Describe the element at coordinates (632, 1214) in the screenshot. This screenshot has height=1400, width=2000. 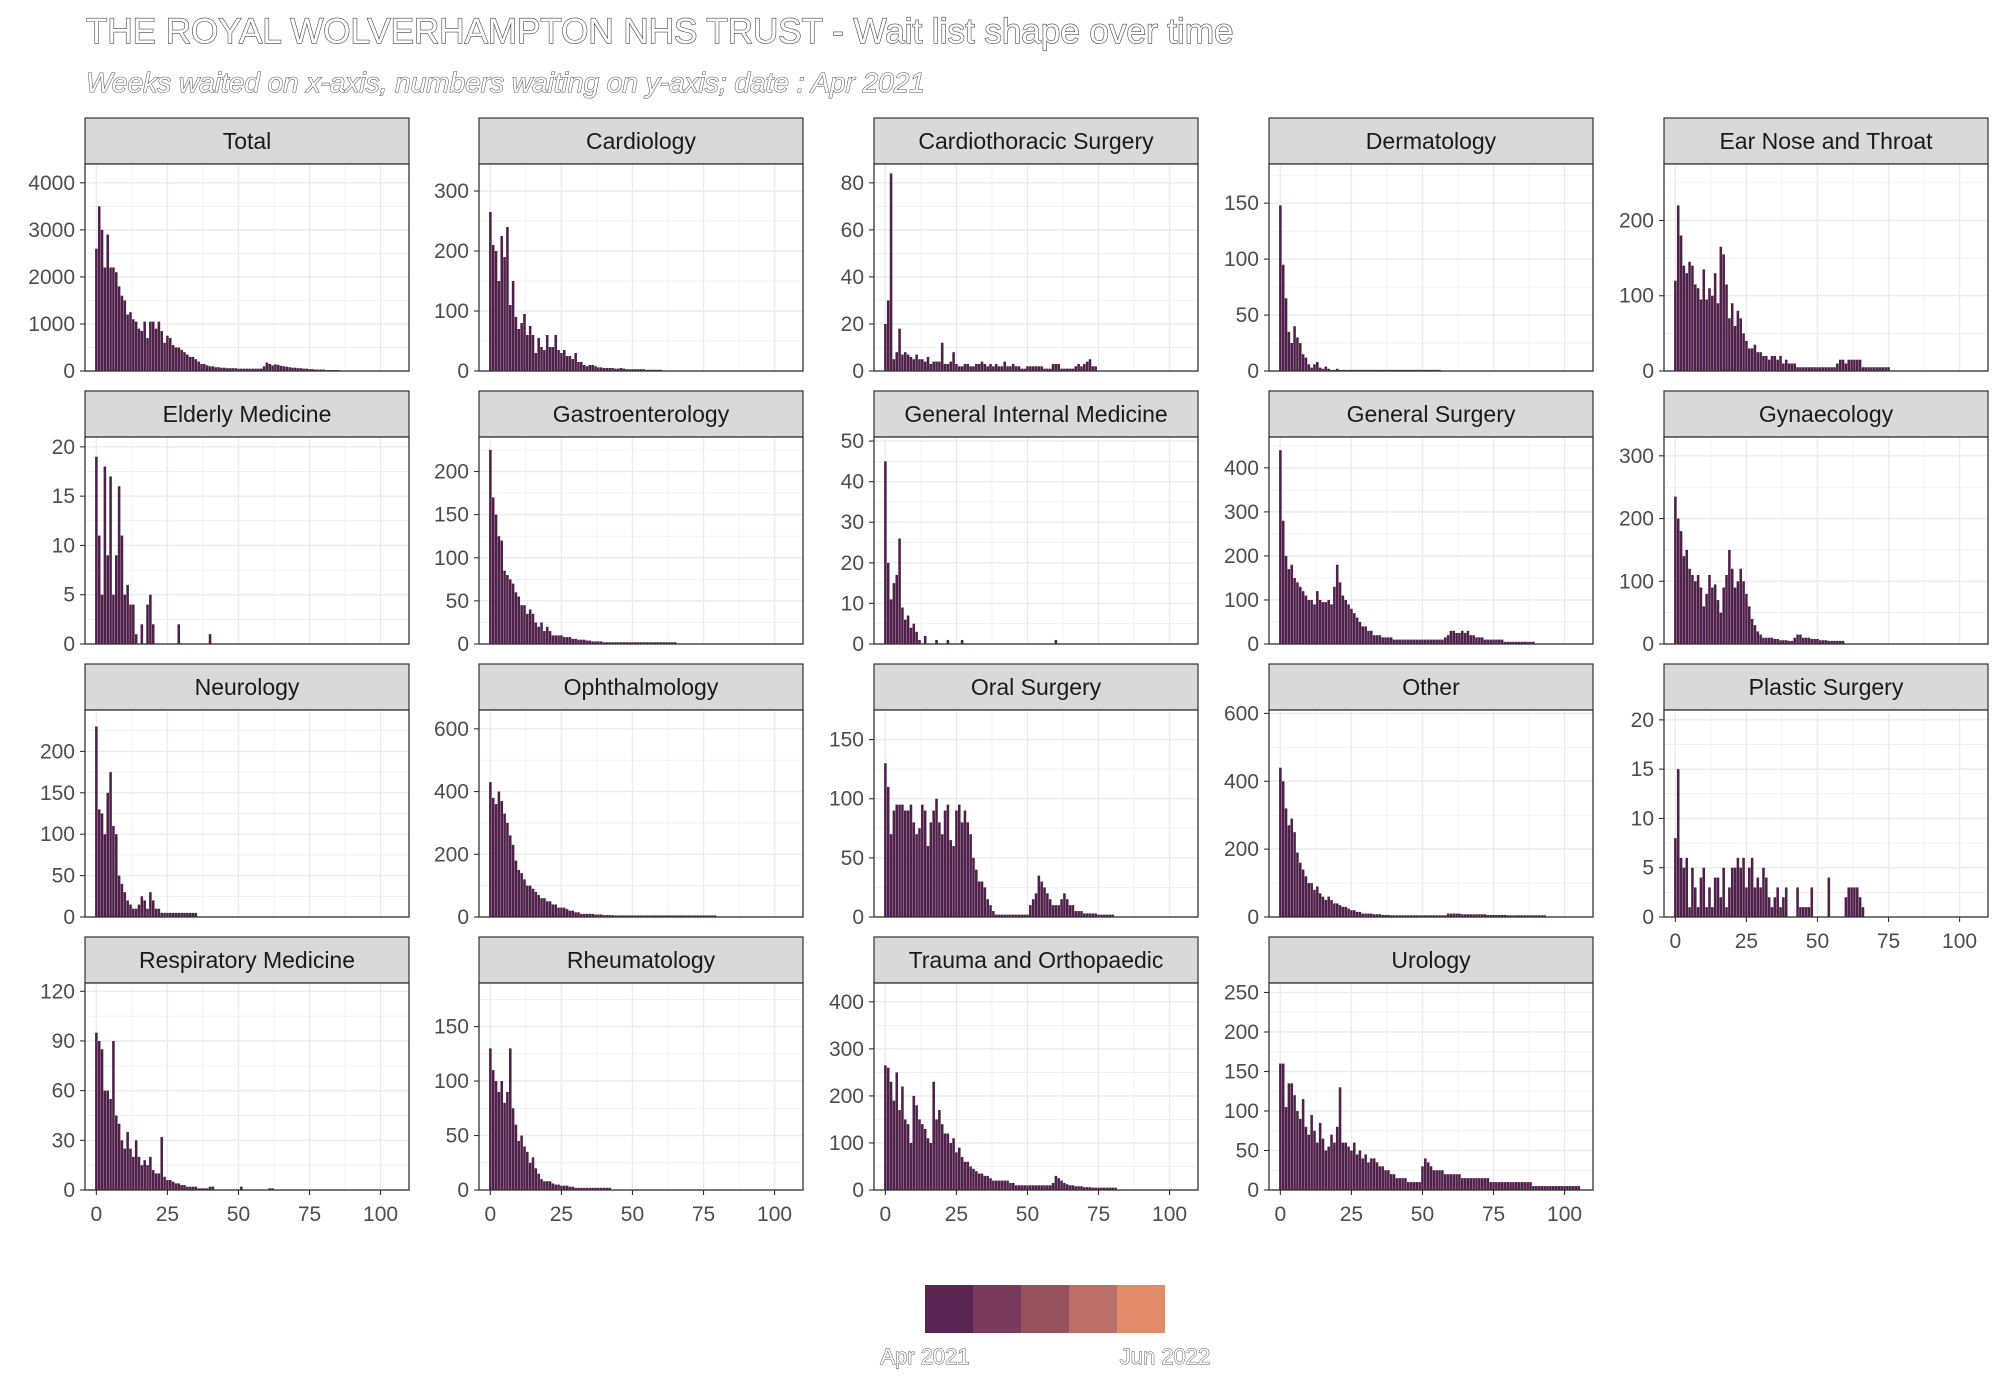
I see `x-tick-label: 50` at that location.